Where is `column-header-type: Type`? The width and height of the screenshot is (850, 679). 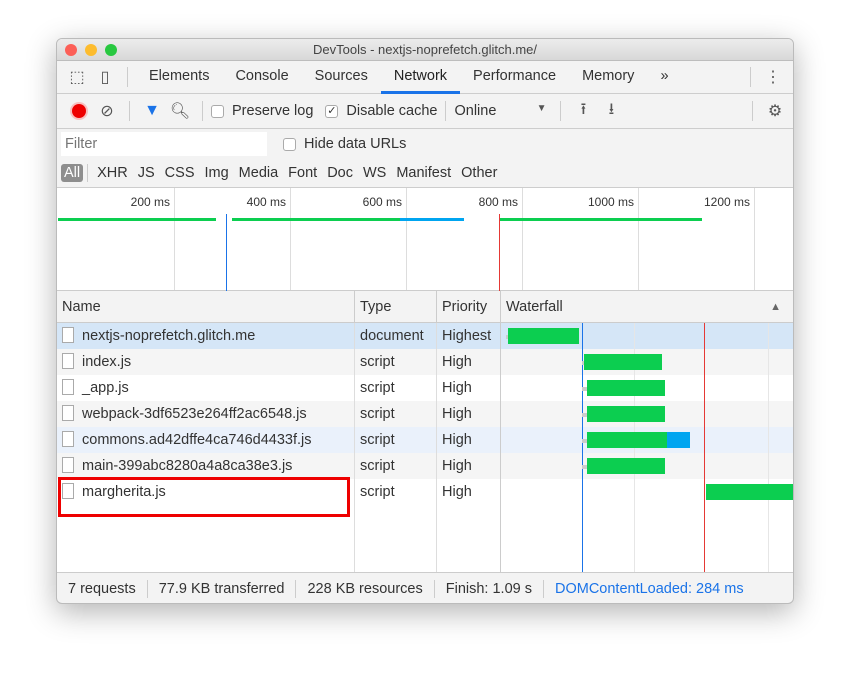 column-header-type: Type is located at coordinates (396, 307).